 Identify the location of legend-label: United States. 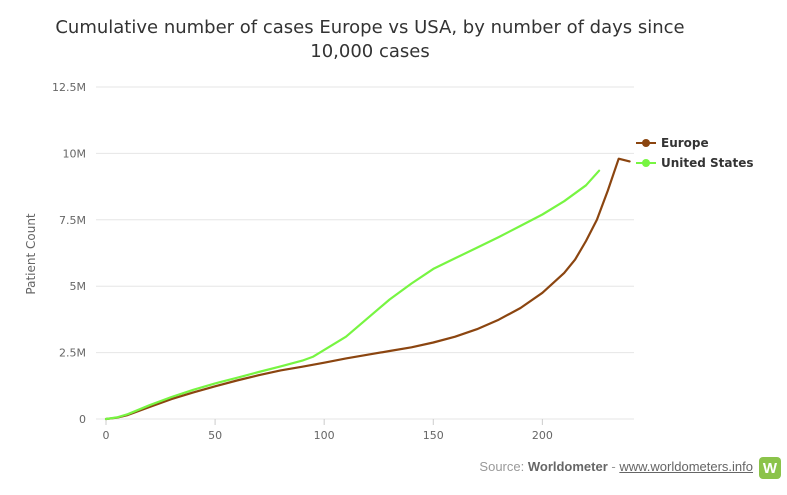
(707, 163).